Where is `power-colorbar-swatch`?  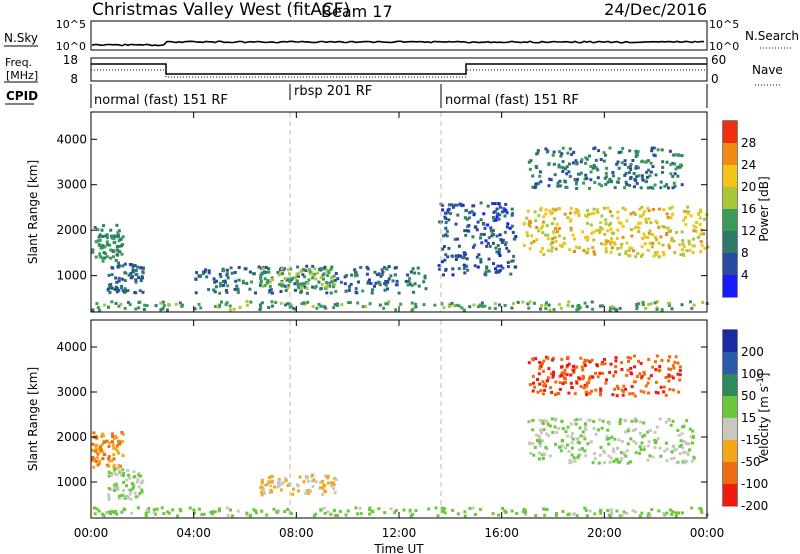 power-colorbar-swatch is located at coordinates (730, 198).